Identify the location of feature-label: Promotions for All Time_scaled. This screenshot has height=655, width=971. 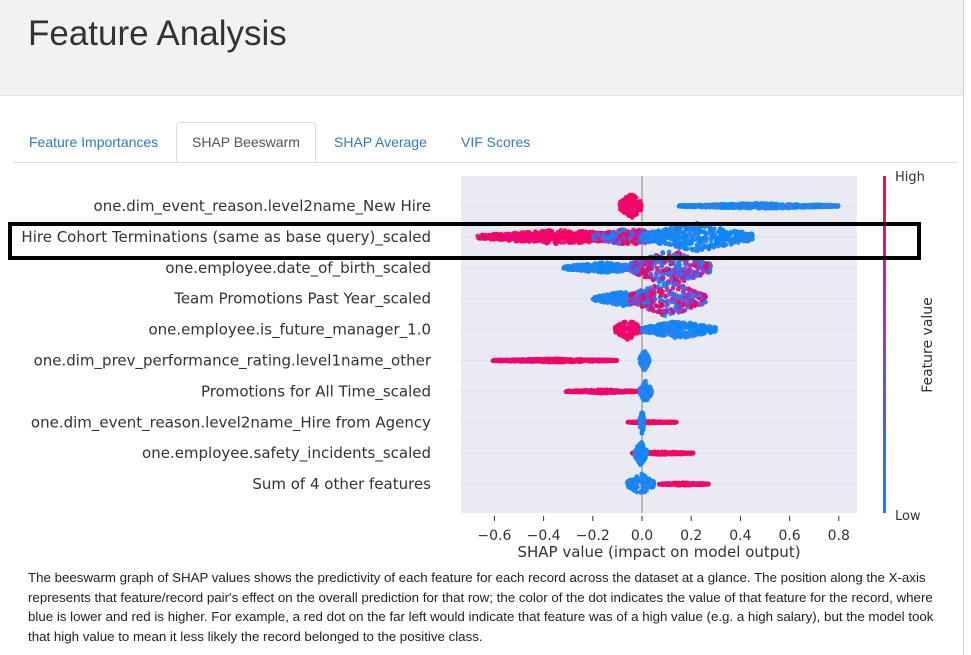
(316, 391).